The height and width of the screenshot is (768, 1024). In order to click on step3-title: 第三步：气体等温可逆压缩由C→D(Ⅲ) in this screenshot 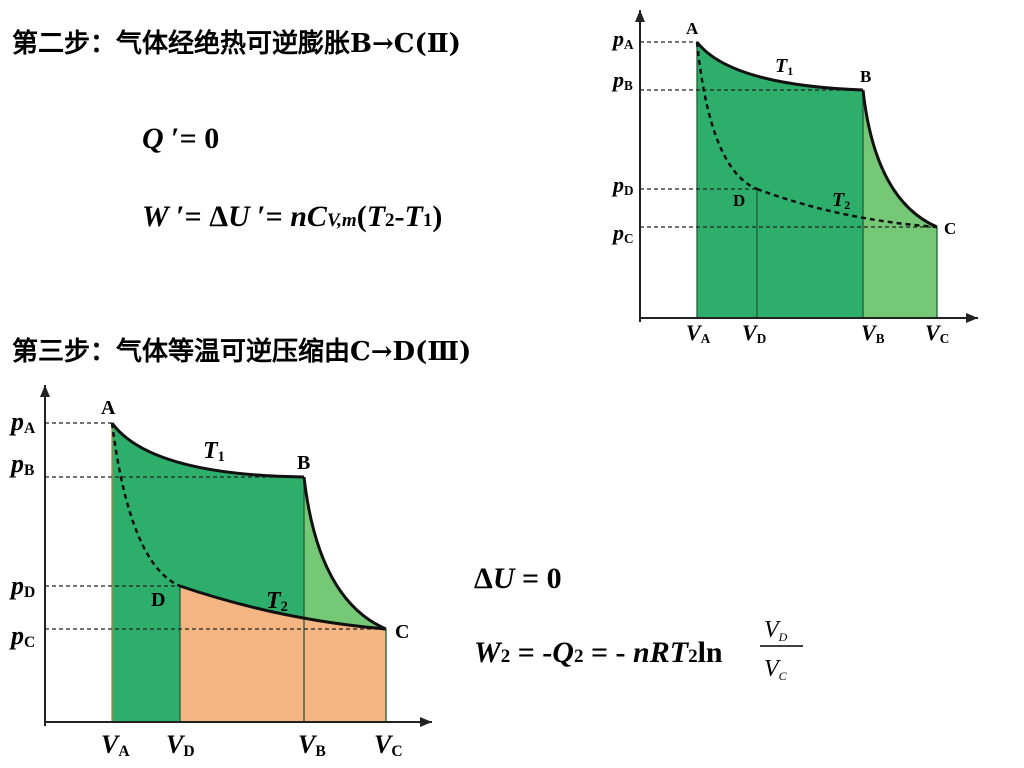, I will do `click(241, 351)`.